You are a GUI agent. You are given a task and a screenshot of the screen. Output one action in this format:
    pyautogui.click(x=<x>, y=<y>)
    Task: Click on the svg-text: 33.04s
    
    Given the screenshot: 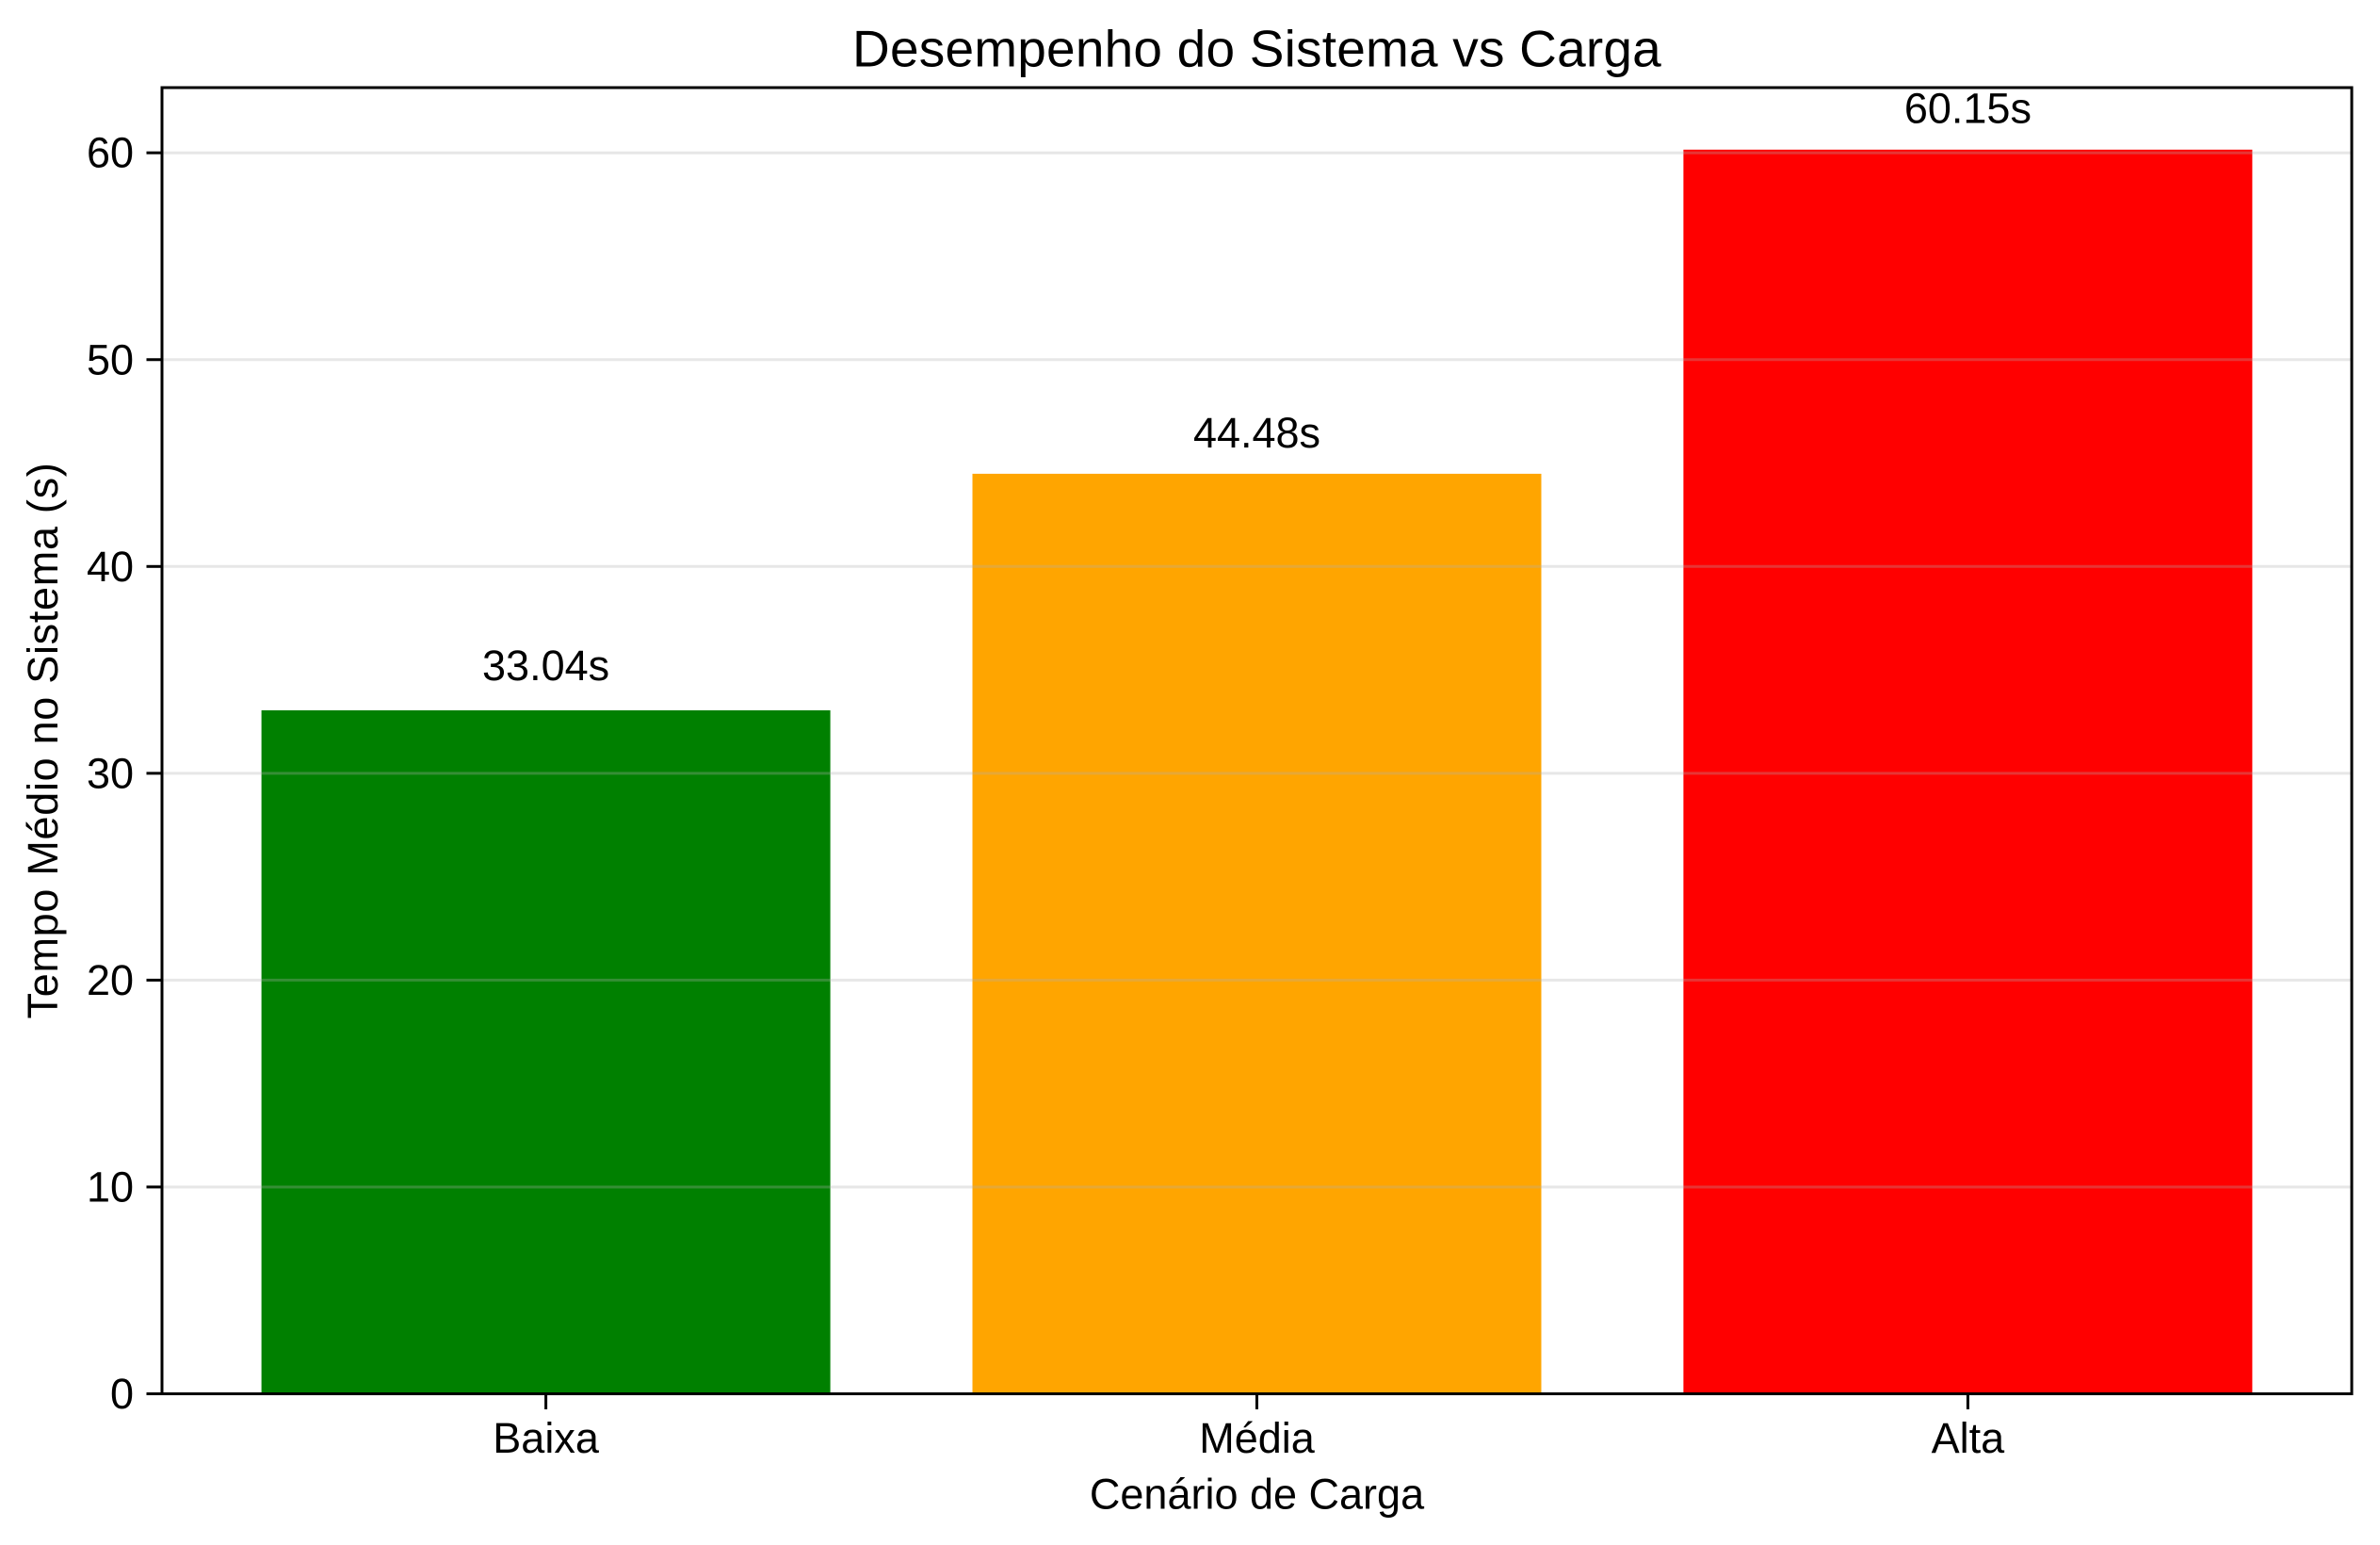 What is the action you would take?
    pyautogui.click(x=545, y=666)
    